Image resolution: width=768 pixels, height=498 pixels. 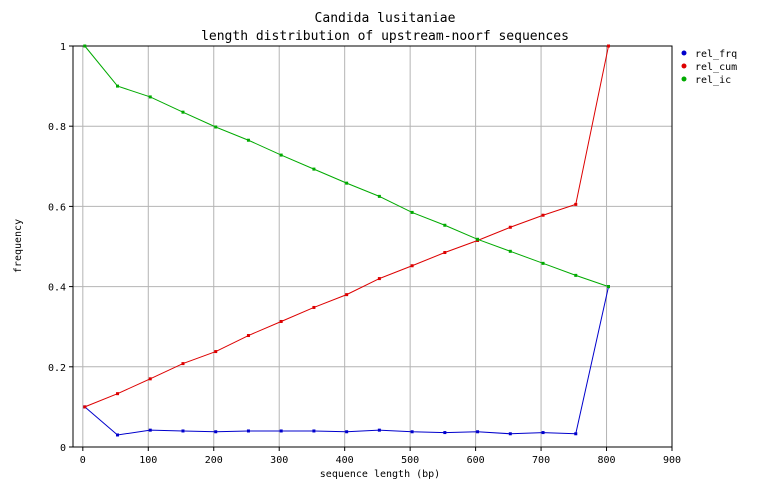 What do you see at coordinates (380, 456) in the screenshot?
I see `x-tick-labels: 0 100 200 300 400 500 600 700 800 900` at bounding box center [380, 456].